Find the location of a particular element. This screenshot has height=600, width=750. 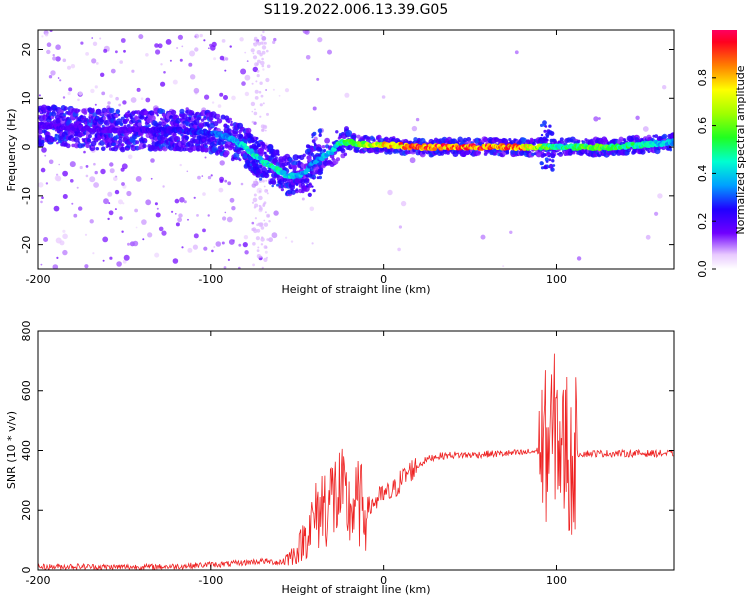

colorbar-tick-label: 0.2 is located at coordinates (702, 221).